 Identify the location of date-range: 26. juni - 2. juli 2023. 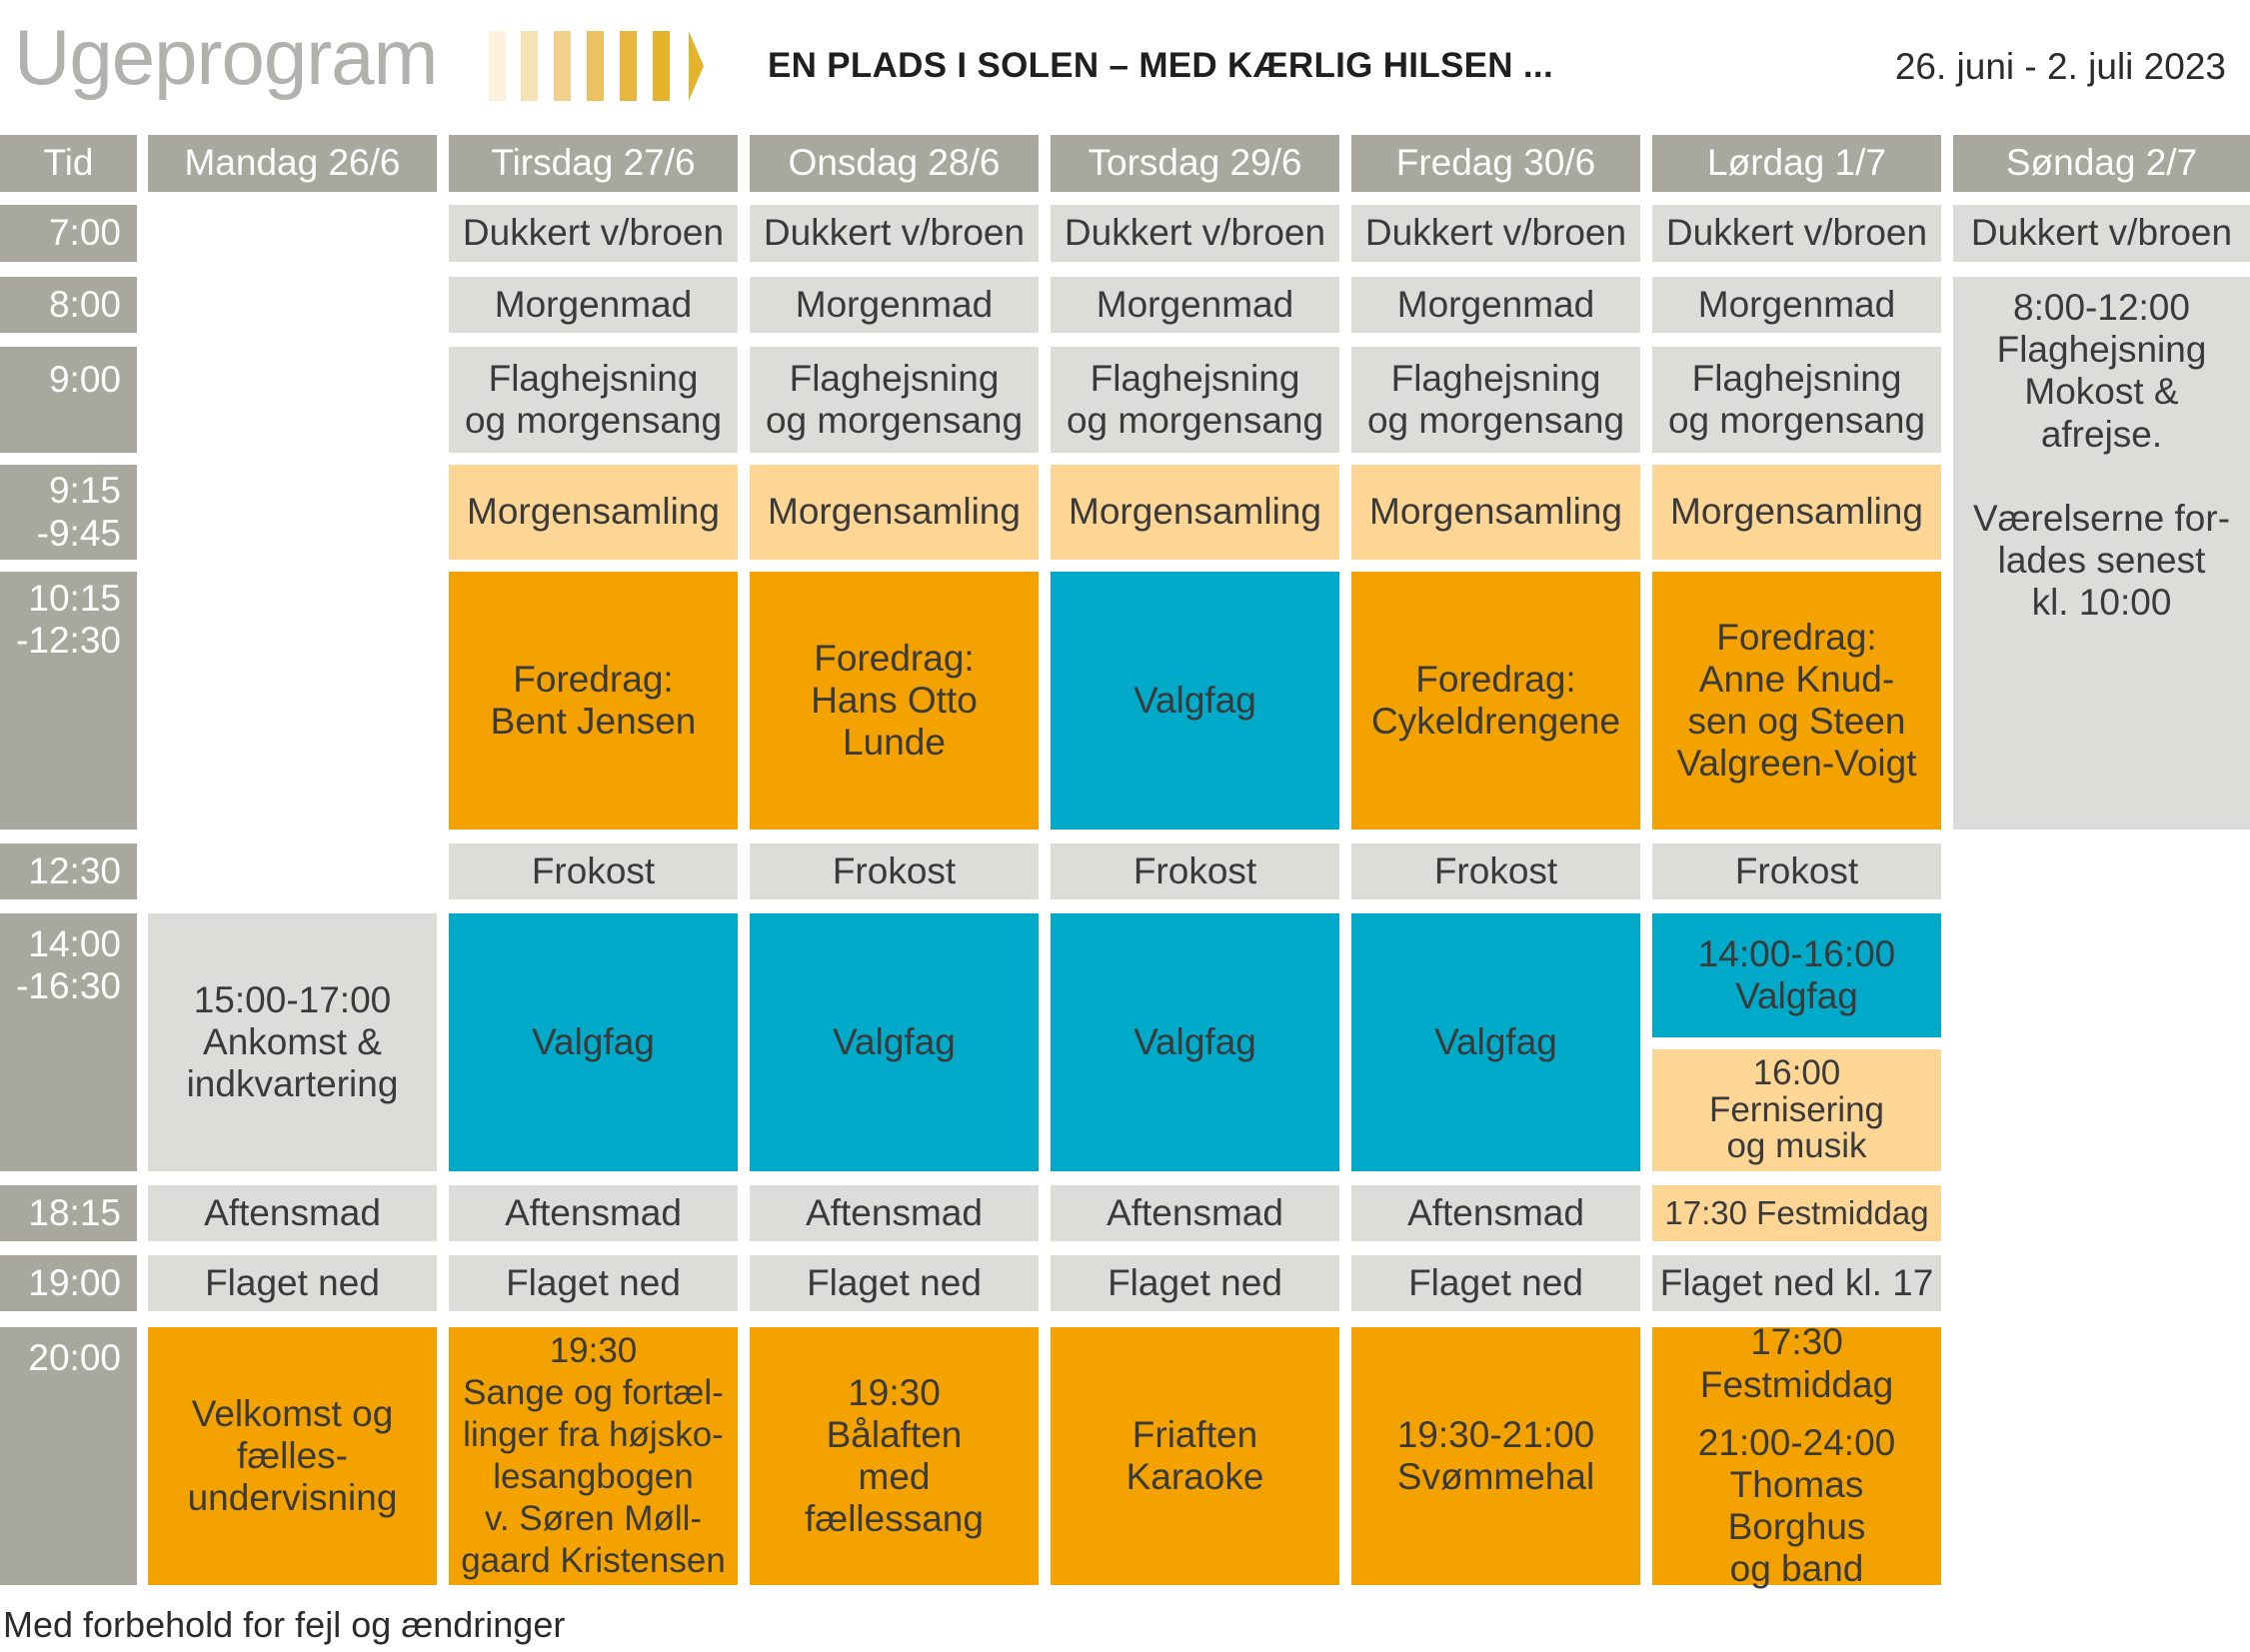
(2060, 66).